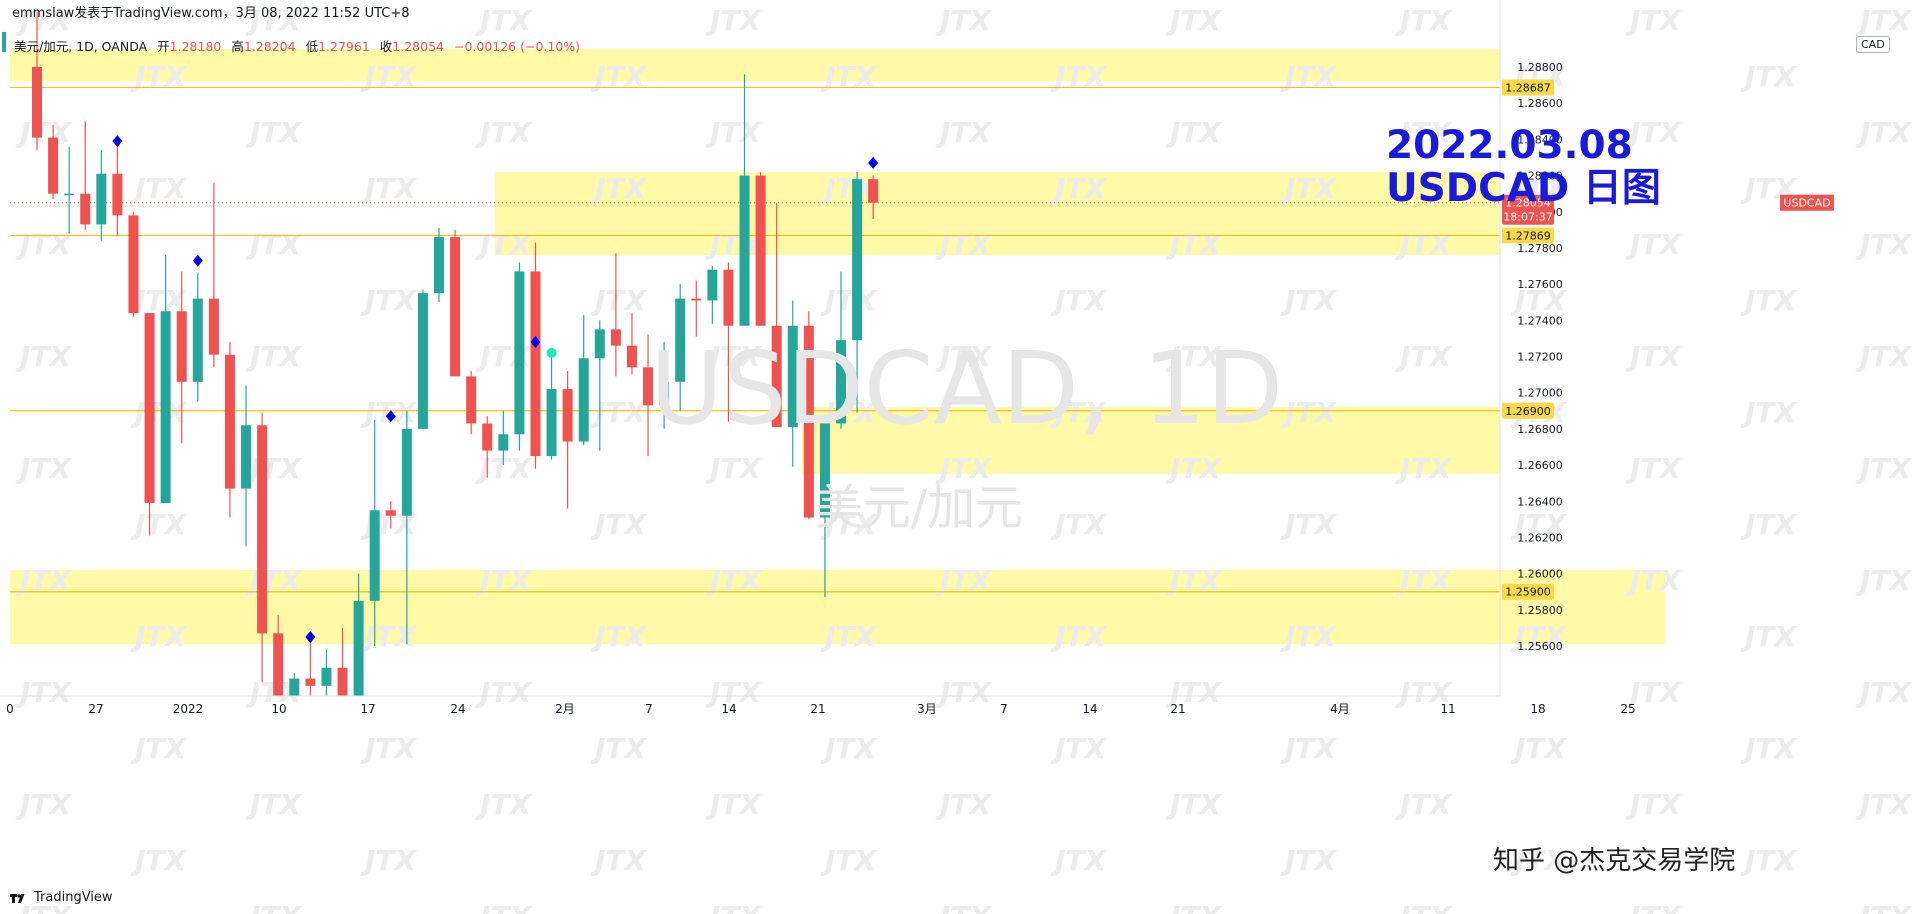 This screenshot has width=1920, height=914. I want to click on y-tick-label: 1.27800, so click(1540, 248).